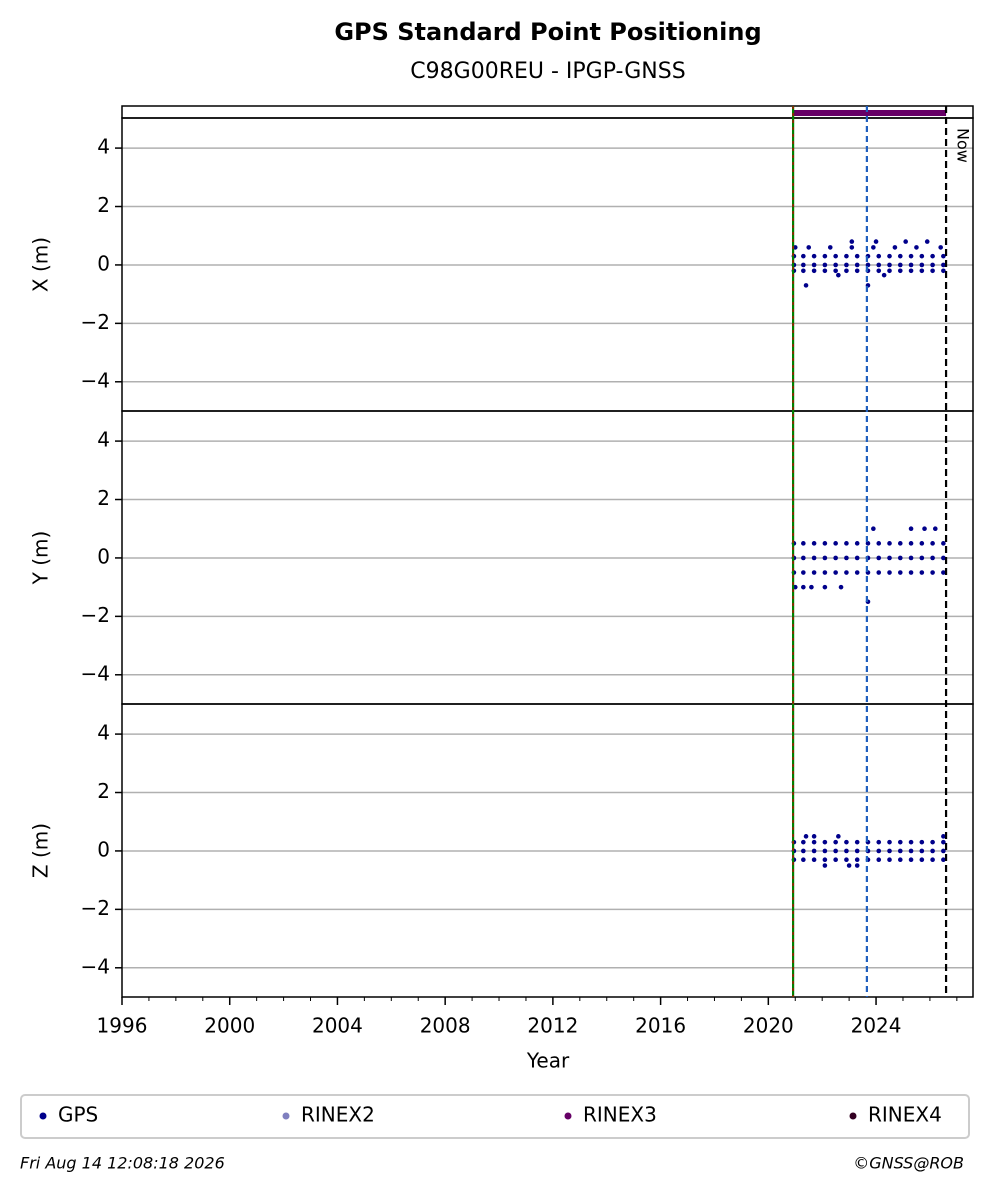  What do you see at coordinates (547, 32) in the screenshot?
I see `chart-title: GPS Standard Point Positioning` at bounding box center [547, 32].